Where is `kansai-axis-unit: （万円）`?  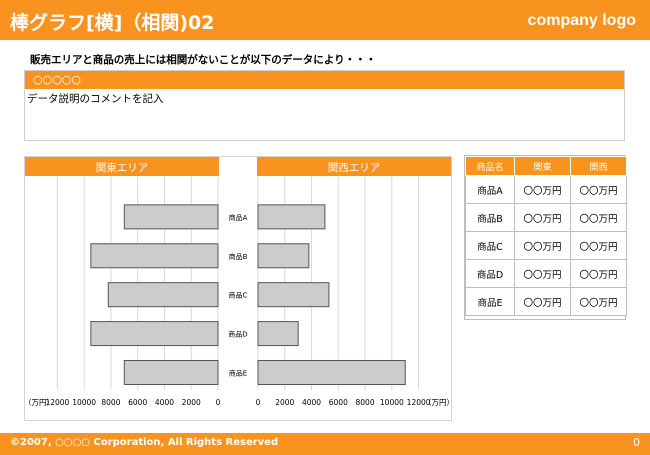 kansai-axis-unit: （万円） is located at coordinates (438, 402).